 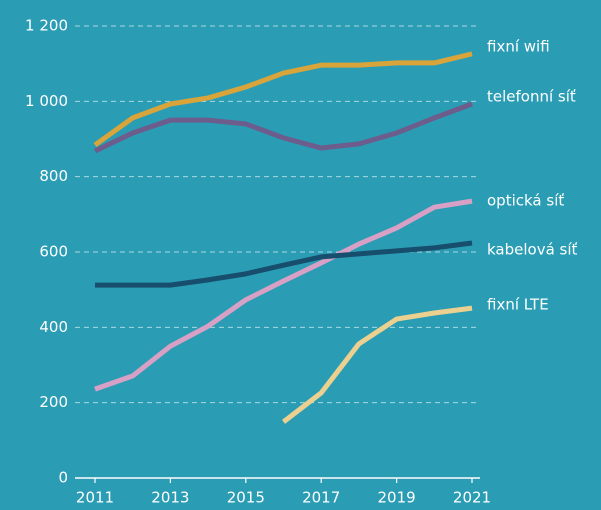 What do you see at coordinates (63, 478) in the screenshot?
I see `y-tick-label: 0` at bounding box center [63, 478].